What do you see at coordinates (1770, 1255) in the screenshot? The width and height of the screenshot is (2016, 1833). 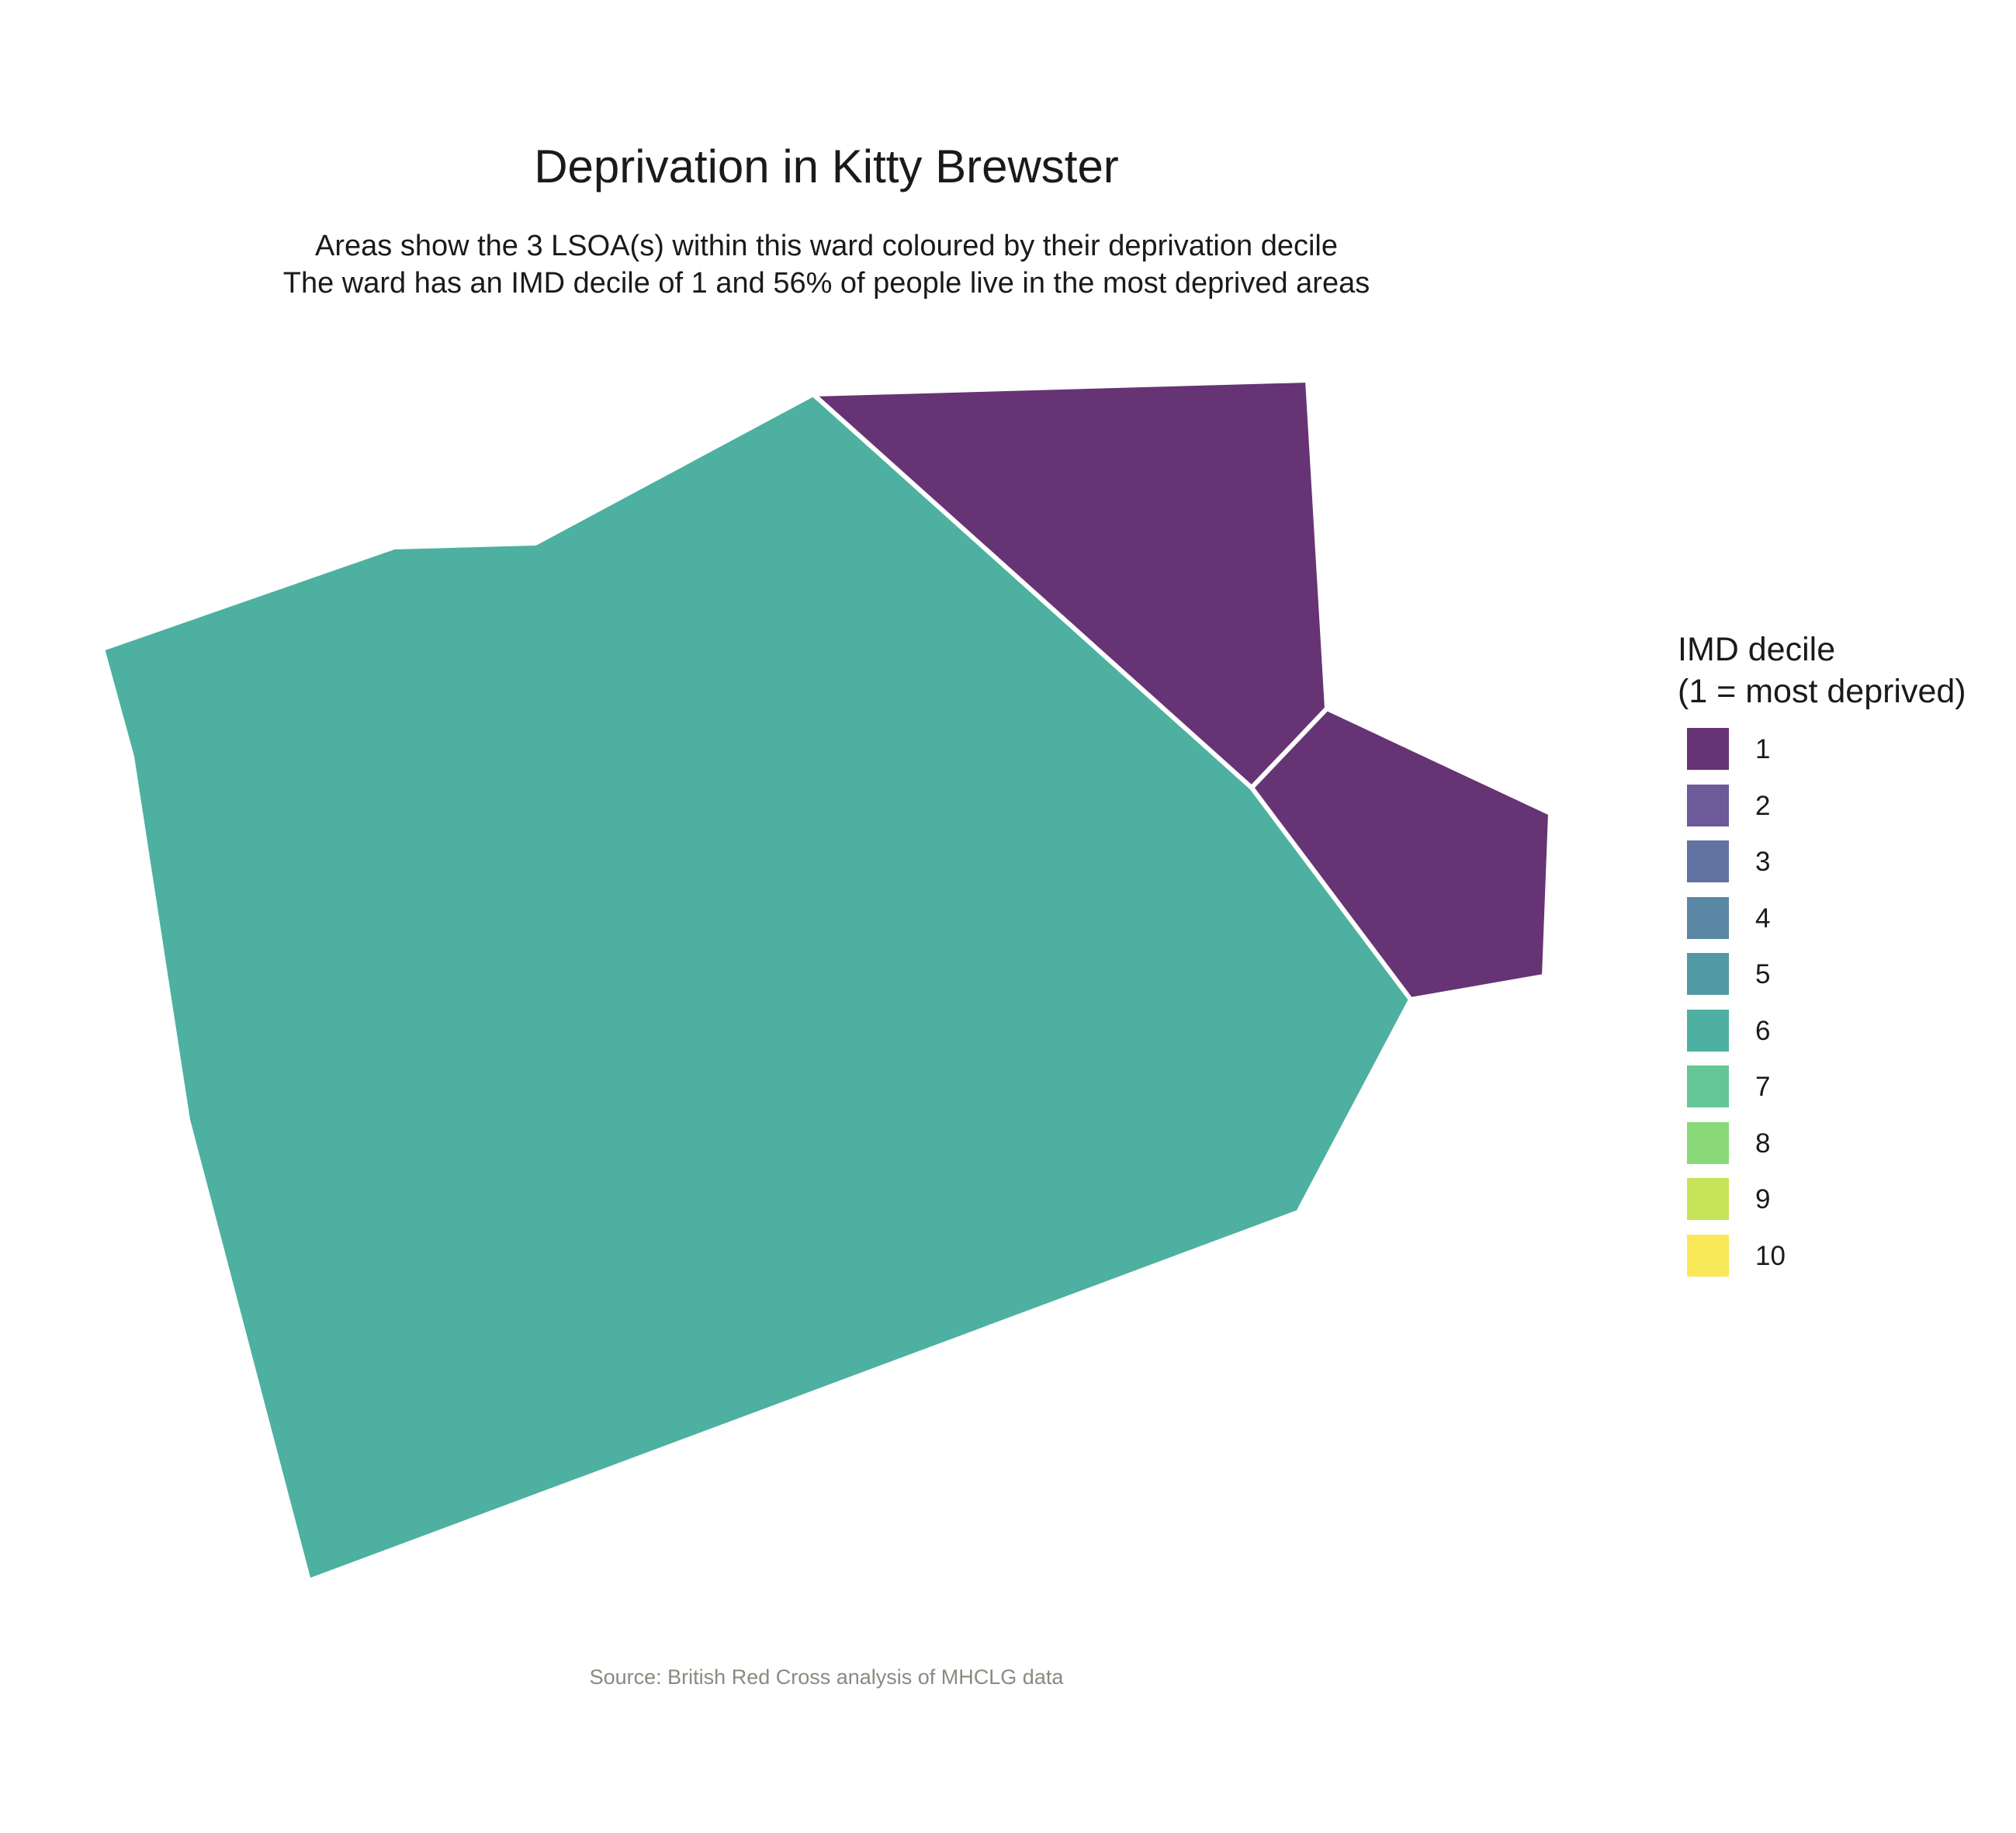 I see `legend-label: 10` at bounding box center [1770, 1255].